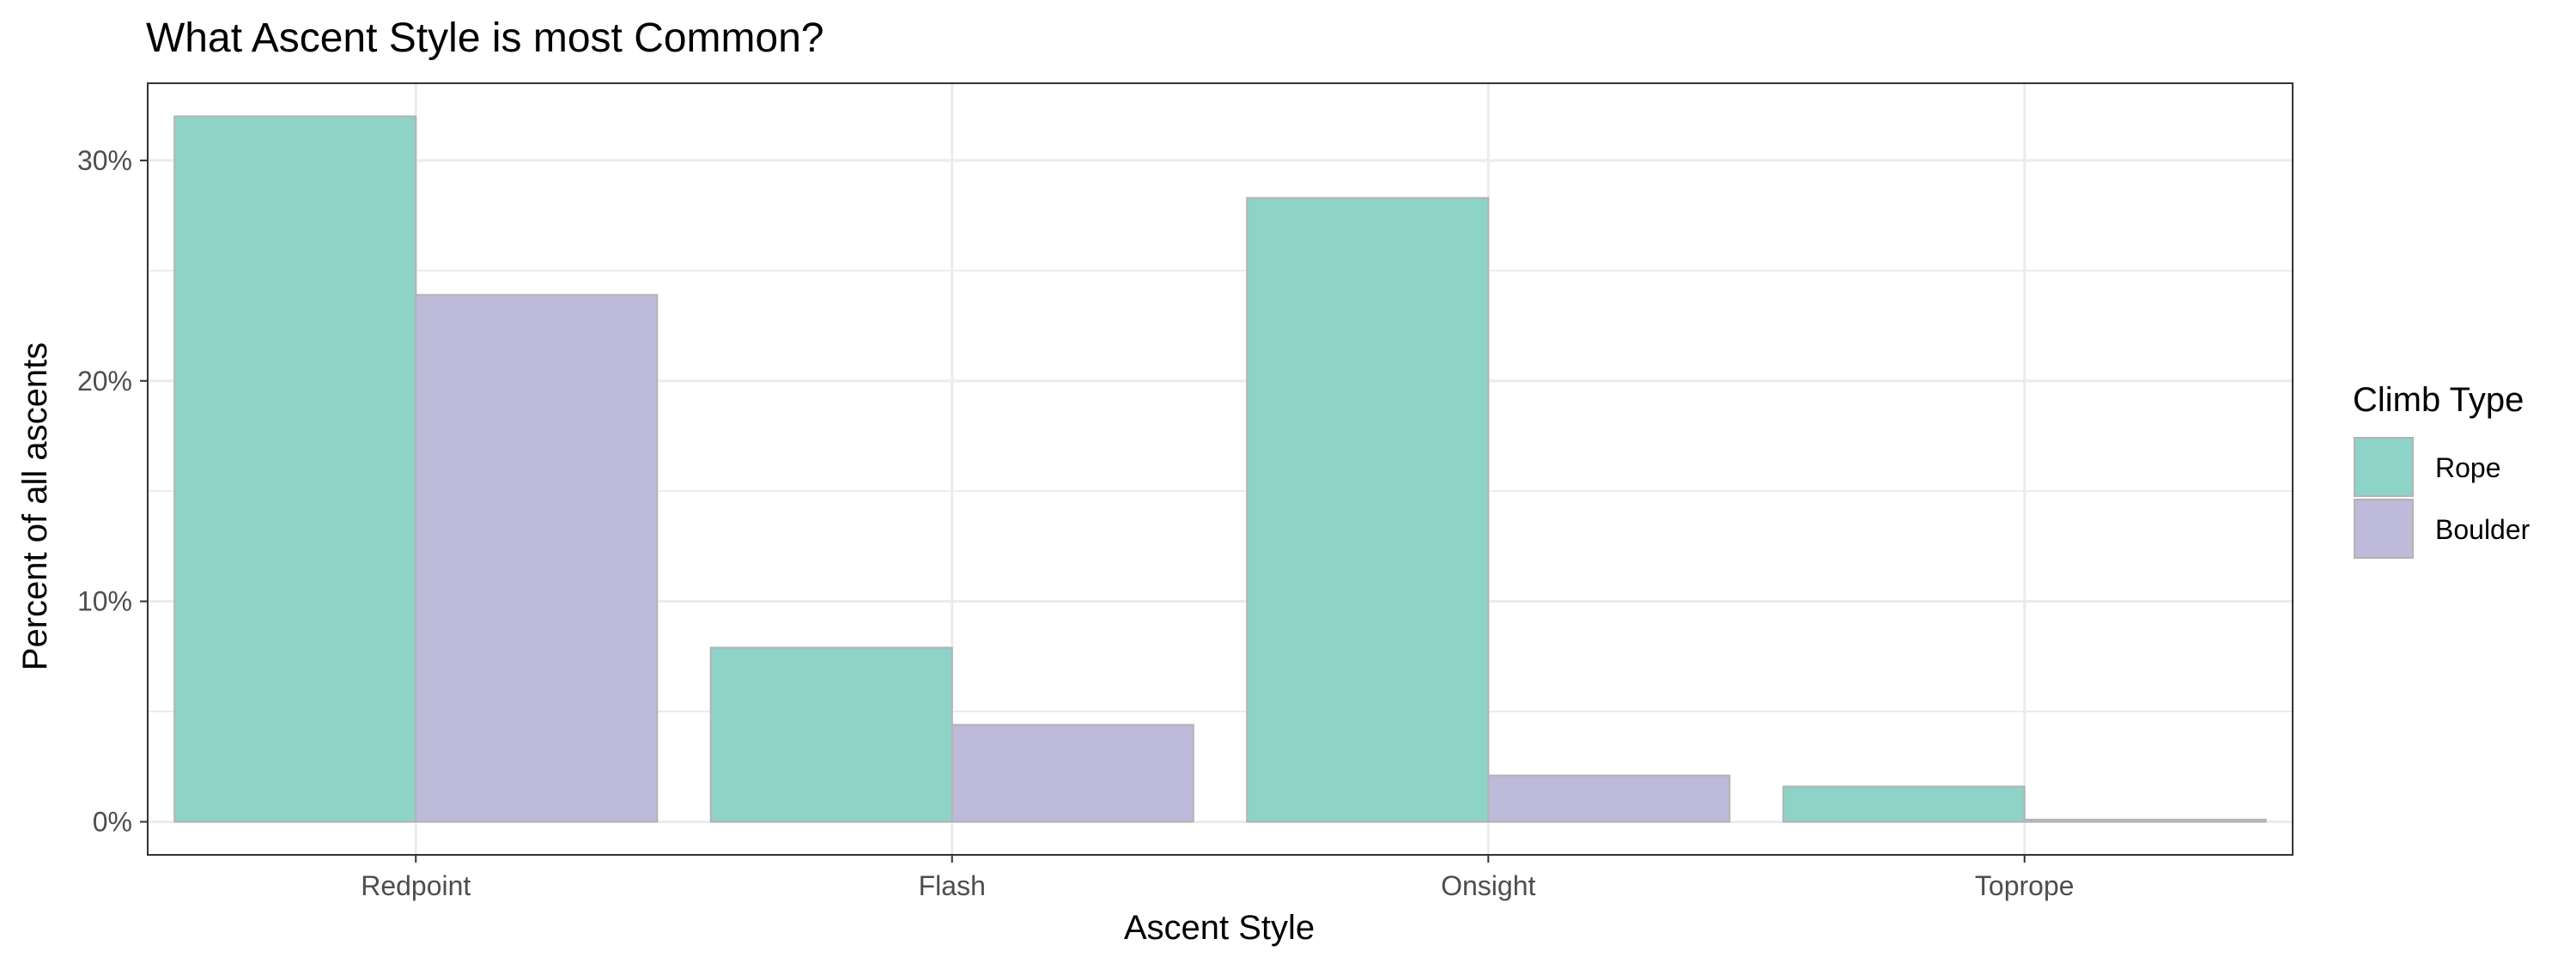 This screenshot has width=2576, height=963. What do you see at coordinates (1219, 928) in the screenshot?
I see `x-axis-title: Ascent Style` at bounding box center [1219, 928].